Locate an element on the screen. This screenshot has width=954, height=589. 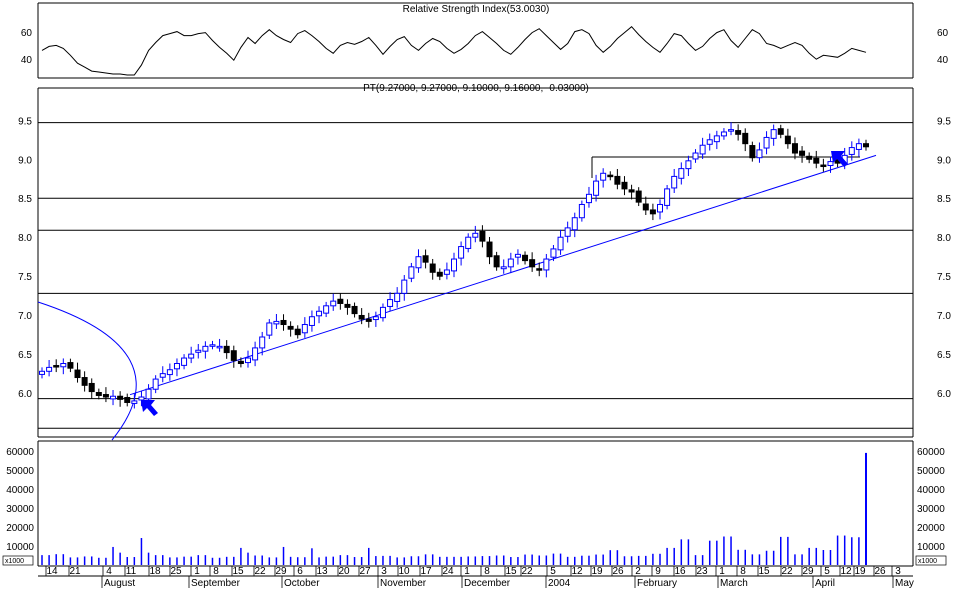
price-tick-left: 9.0 is located at coordinates (25, 160).